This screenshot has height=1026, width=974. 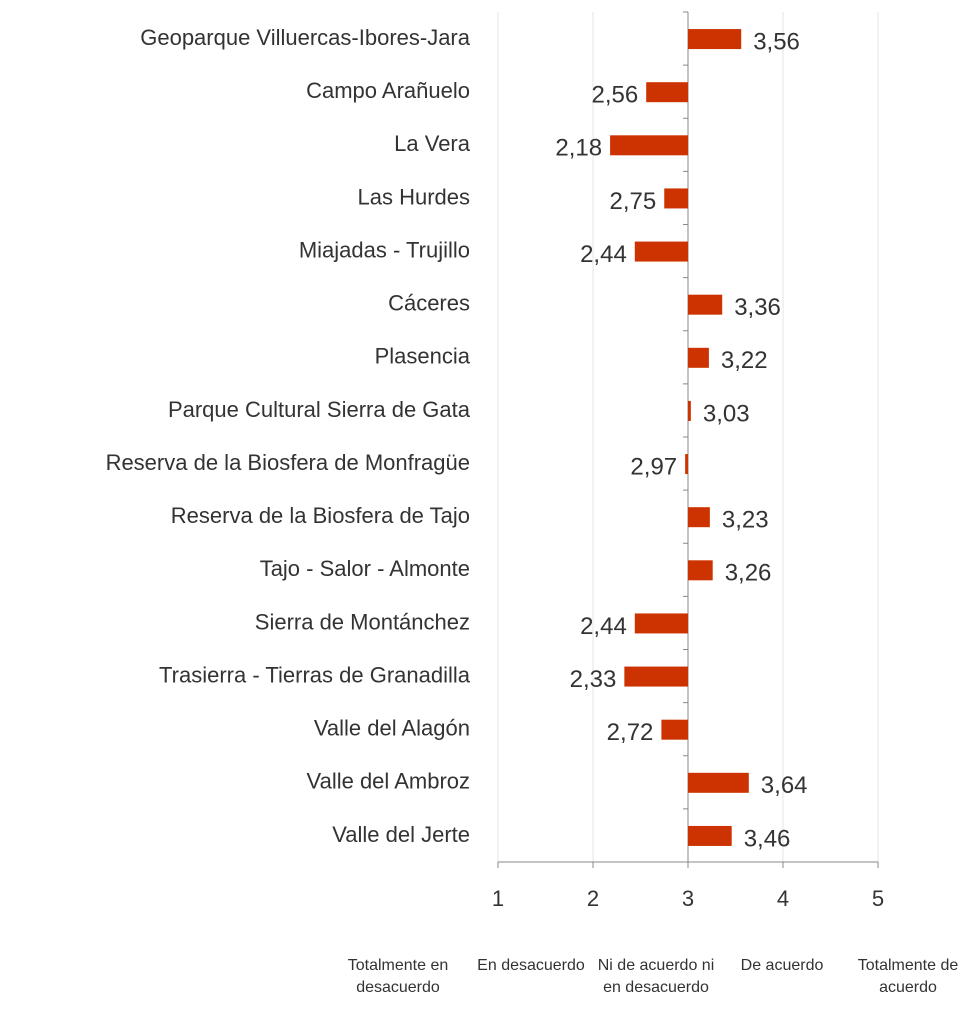 I want to click on value-label: 3,22, so click(x=744, y=360).